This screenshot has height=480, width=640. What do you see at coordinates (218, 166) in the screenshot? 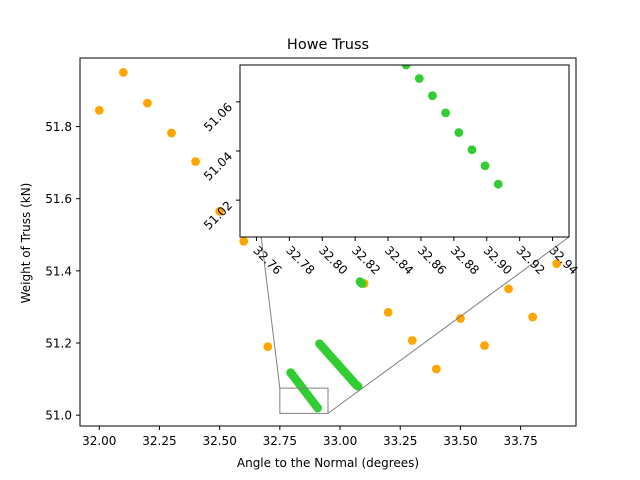
I see `inset-y-tick-label: 51.04` at bounding box center [218, 166].